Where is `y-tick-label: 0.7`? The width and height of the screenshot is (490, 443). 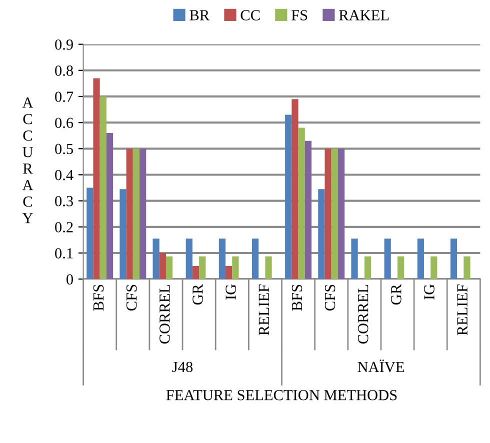 y-tick-label: 0.7 is located at coordinates (64, 97).